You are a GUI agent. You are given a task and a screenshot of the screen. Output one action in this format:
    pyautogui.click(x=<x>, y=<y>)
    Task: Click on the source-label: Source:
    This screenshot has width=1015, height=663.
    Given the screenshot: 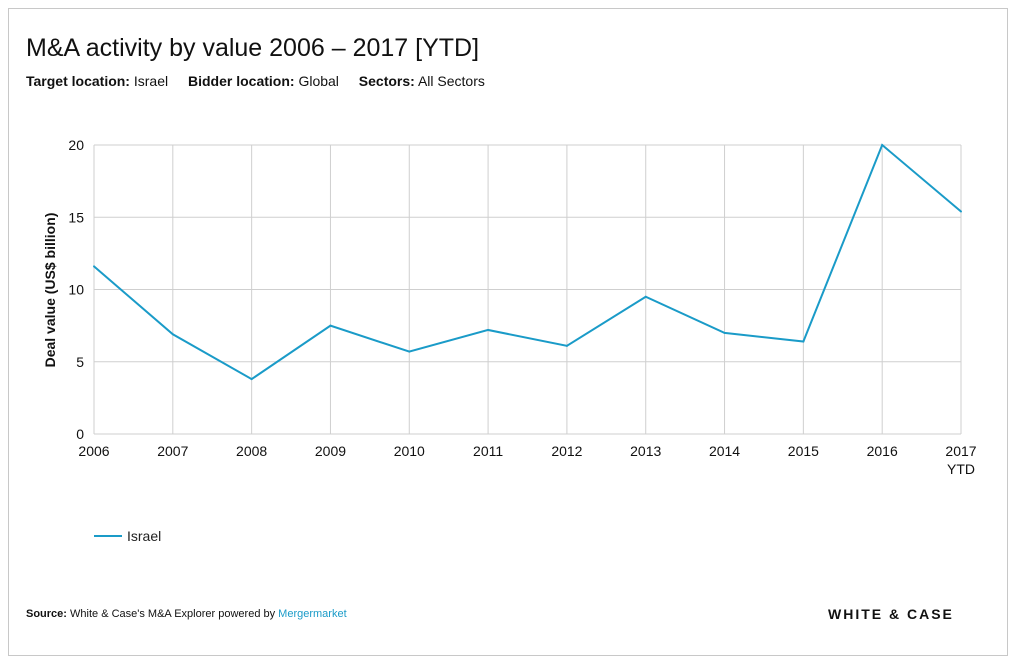 What is the action you would take?
    pyautogui.click(x=46, y=614)
    